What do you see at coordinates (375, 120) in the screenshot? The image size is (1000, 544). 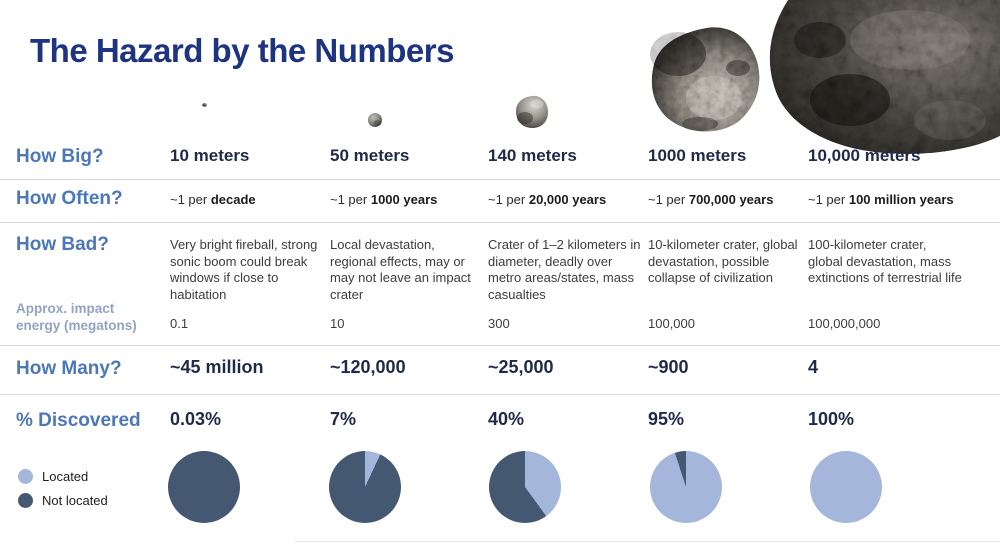 I see `asteroid-50m-image` at bounding box center [375, 120].